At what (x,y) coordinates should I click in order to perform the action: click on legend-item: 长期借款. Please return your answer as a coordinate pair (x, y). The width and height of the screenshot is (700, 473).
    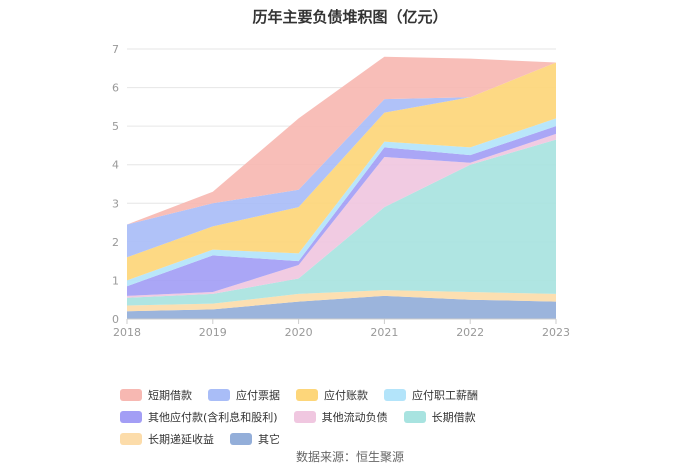
    Looking at the image, I should click on (439, 417).